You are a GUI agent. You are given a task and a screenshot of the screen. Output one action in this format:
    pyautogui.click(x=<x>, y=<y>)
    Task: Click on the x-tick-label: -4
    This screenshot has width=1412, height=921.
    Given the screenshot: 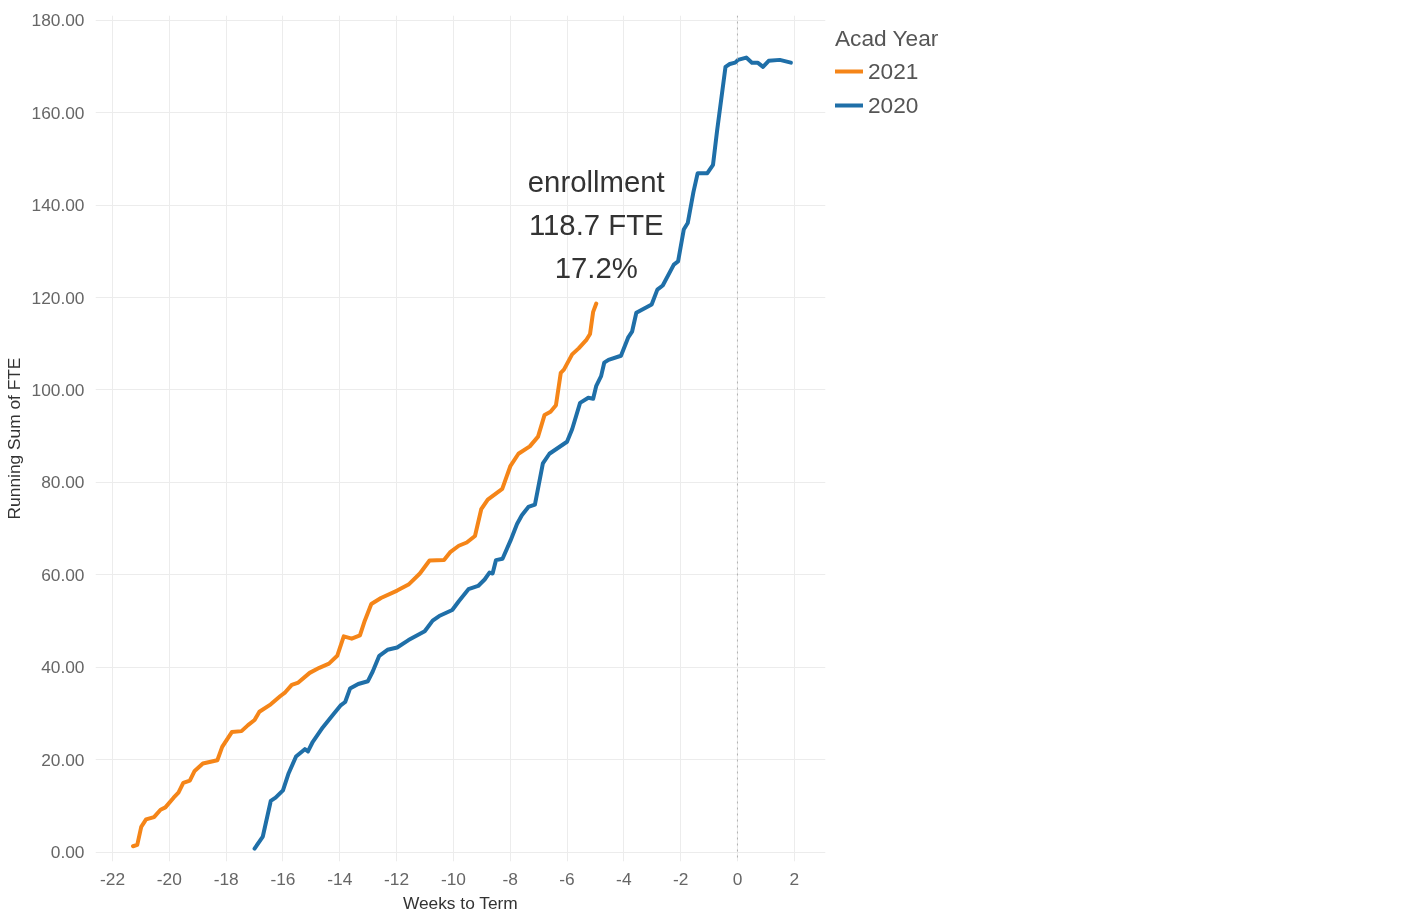 What is the action you would take?
    pyautogui.click(x=624, y=878)
    